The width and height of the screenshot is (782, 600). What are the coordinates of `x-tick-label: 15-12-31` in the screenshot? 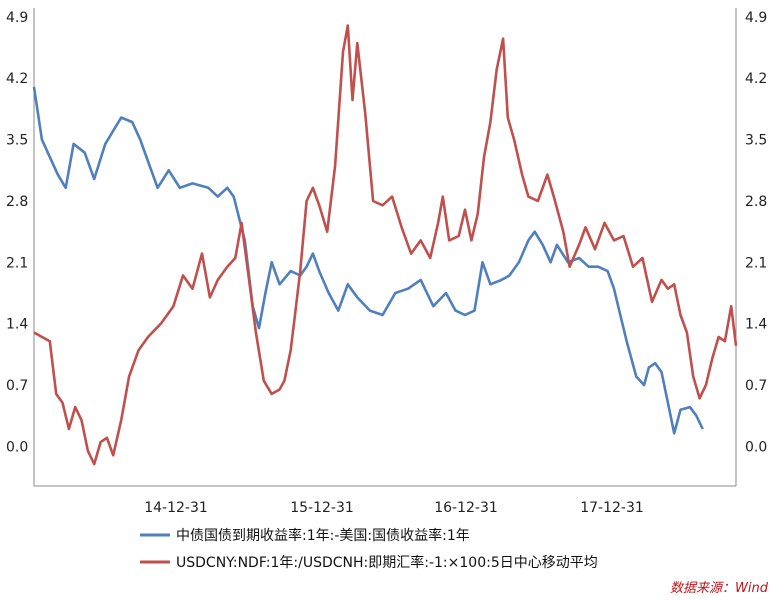 It's located at (322, 508).